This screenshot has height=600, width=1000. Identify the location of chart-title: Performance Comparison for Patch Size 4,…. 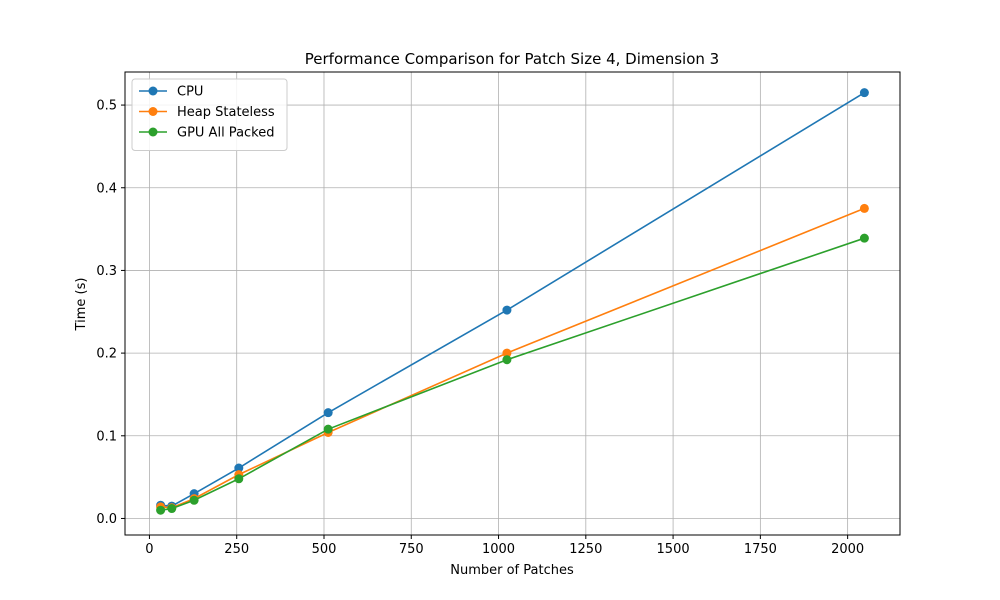
(512, 59).